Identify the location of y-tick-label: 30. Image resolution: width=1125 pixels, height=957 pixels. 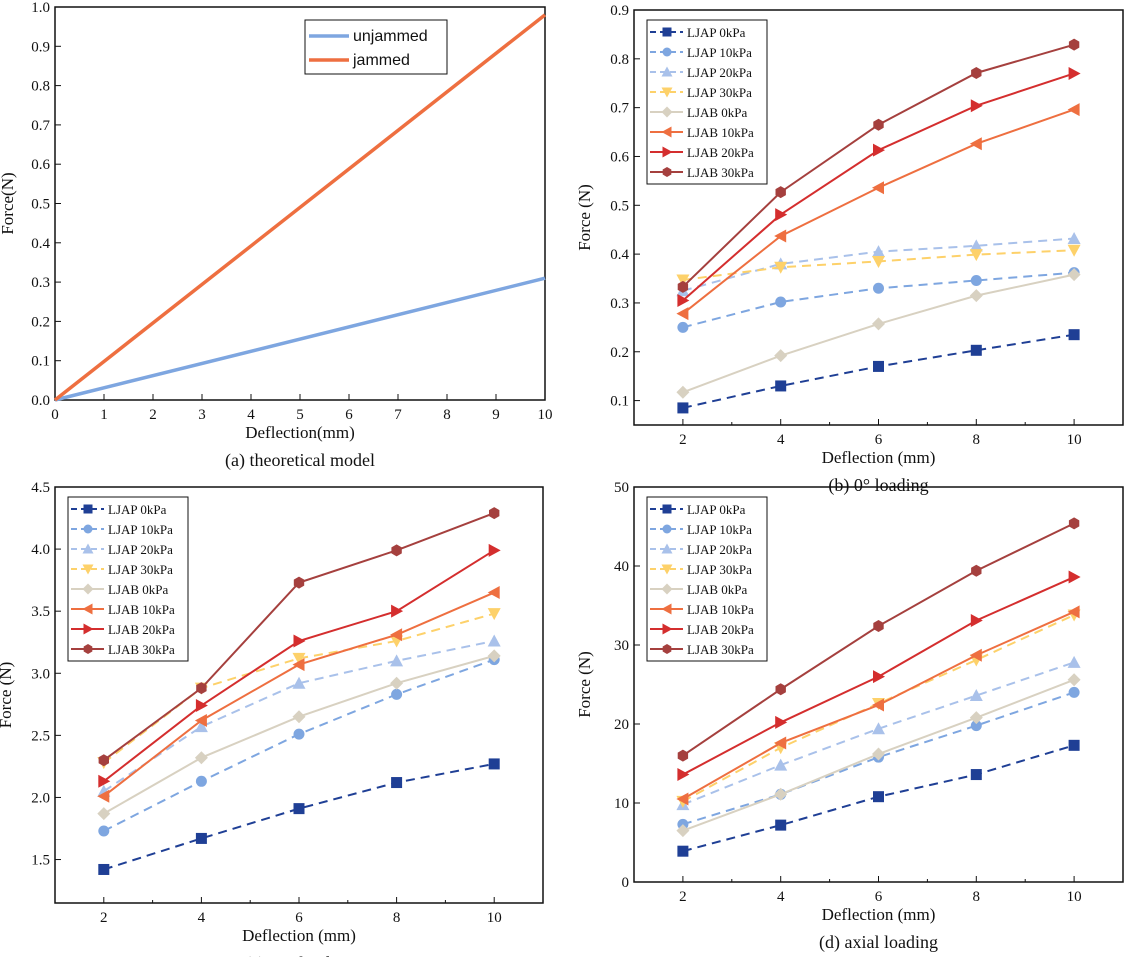
(621, 646).